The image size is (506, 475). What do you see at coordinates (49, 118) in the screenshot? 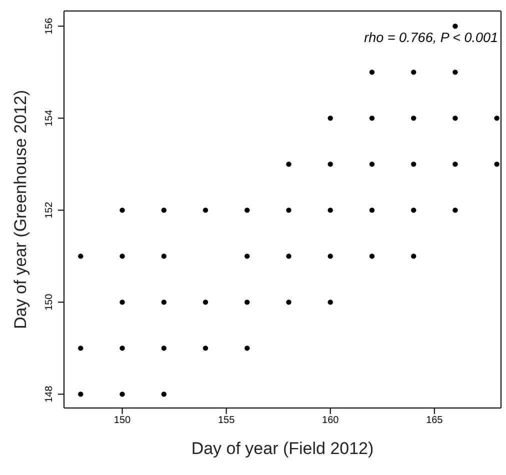
I see `y-tick-label: 154` at bounding box center [49, 118].